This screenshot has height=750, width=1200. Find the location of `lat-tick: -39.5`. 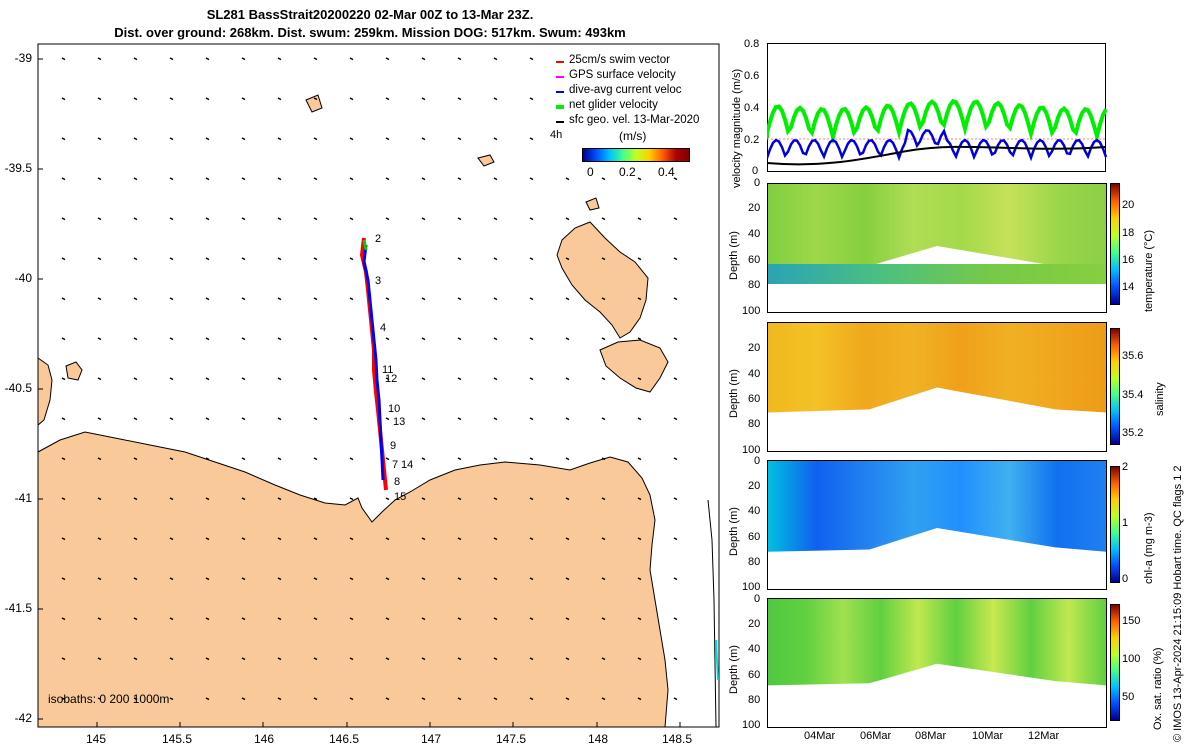

lat-tick: -39.5 is located at coordinates (18, 168).